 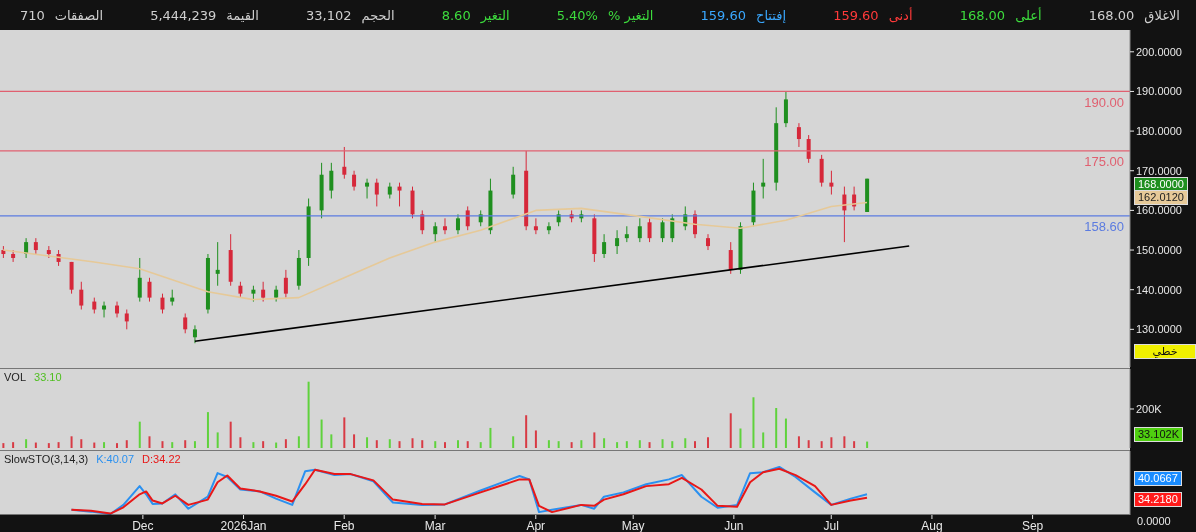 I want to click on y-tick-label: 130.0000, so click(x=1159, y=329).